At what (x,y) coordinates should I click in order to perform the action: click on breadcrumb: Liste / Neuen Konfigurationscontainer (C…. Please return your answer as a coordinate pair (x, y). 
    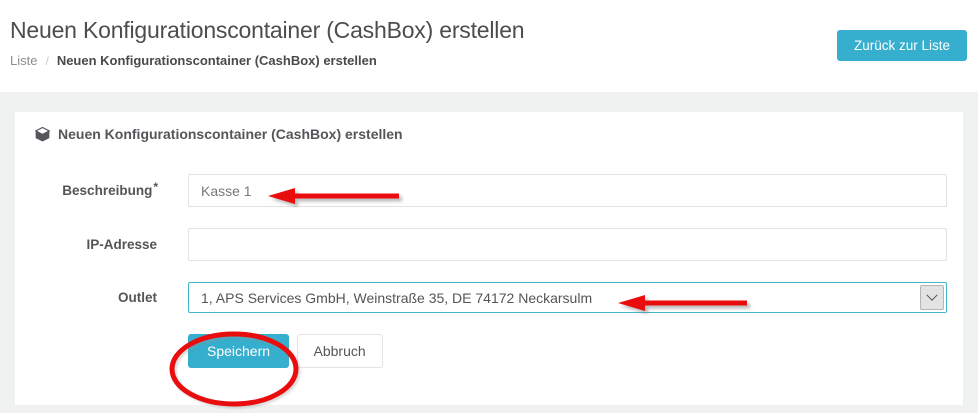
    Looking at the image, I should click on (489, 60).